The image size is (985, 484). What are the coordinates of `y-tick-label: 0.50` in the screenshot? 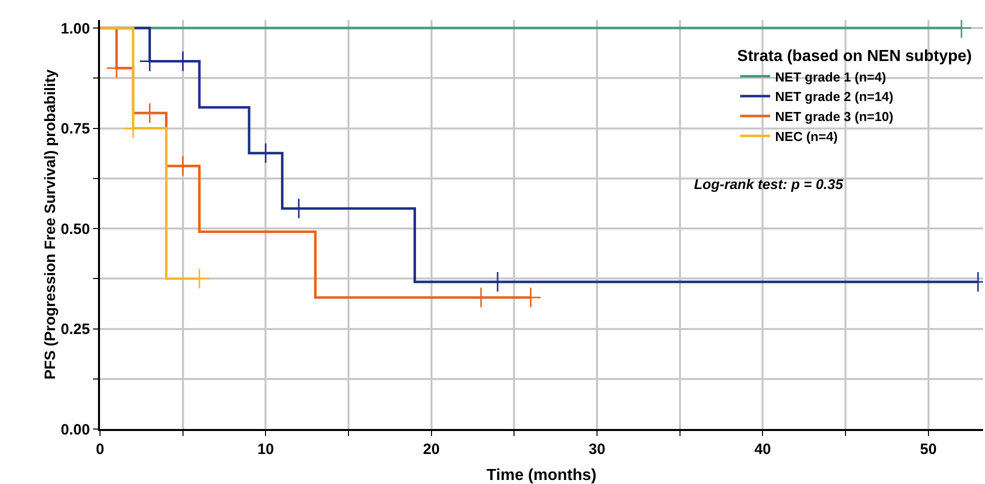 It's located at (75, 229).